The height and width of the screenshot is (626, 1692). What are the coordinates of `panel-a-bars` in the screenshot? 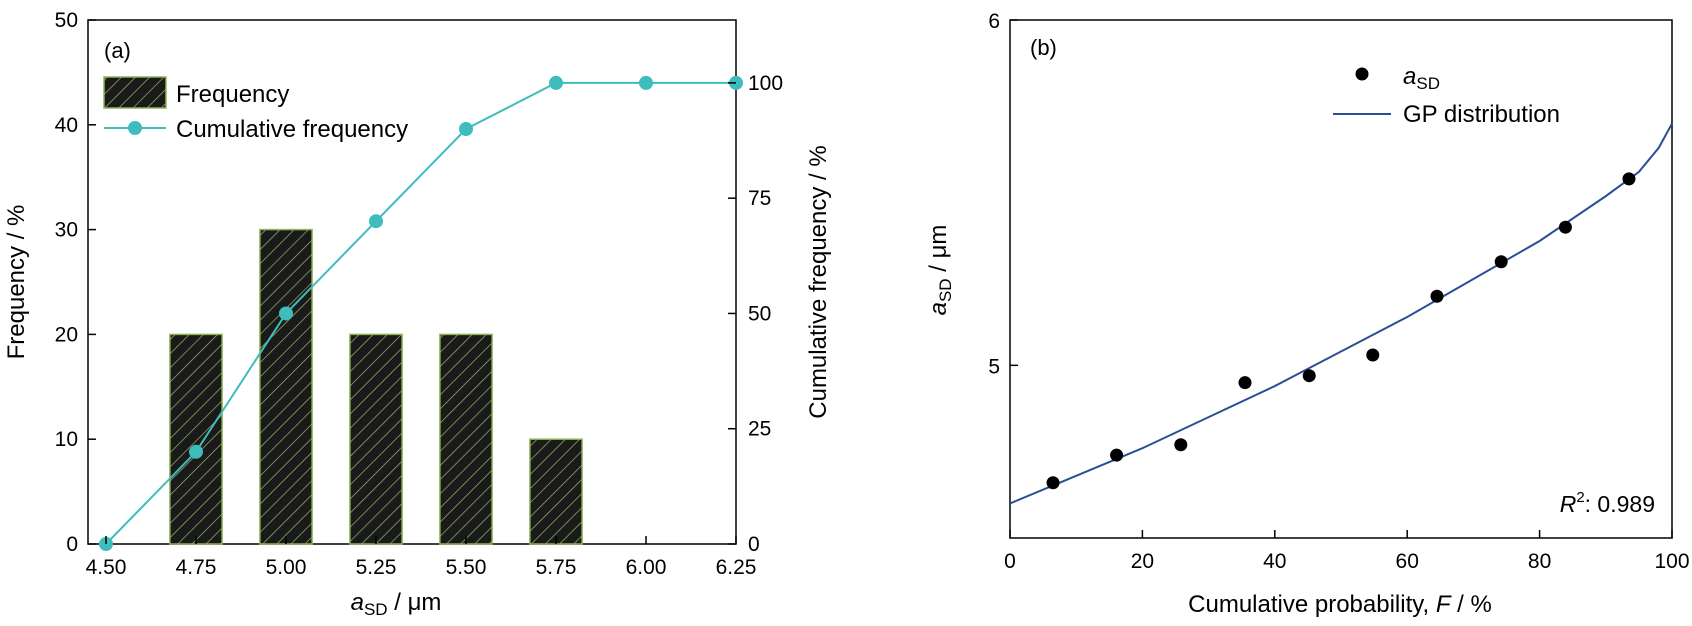 It's located at (376, 386).